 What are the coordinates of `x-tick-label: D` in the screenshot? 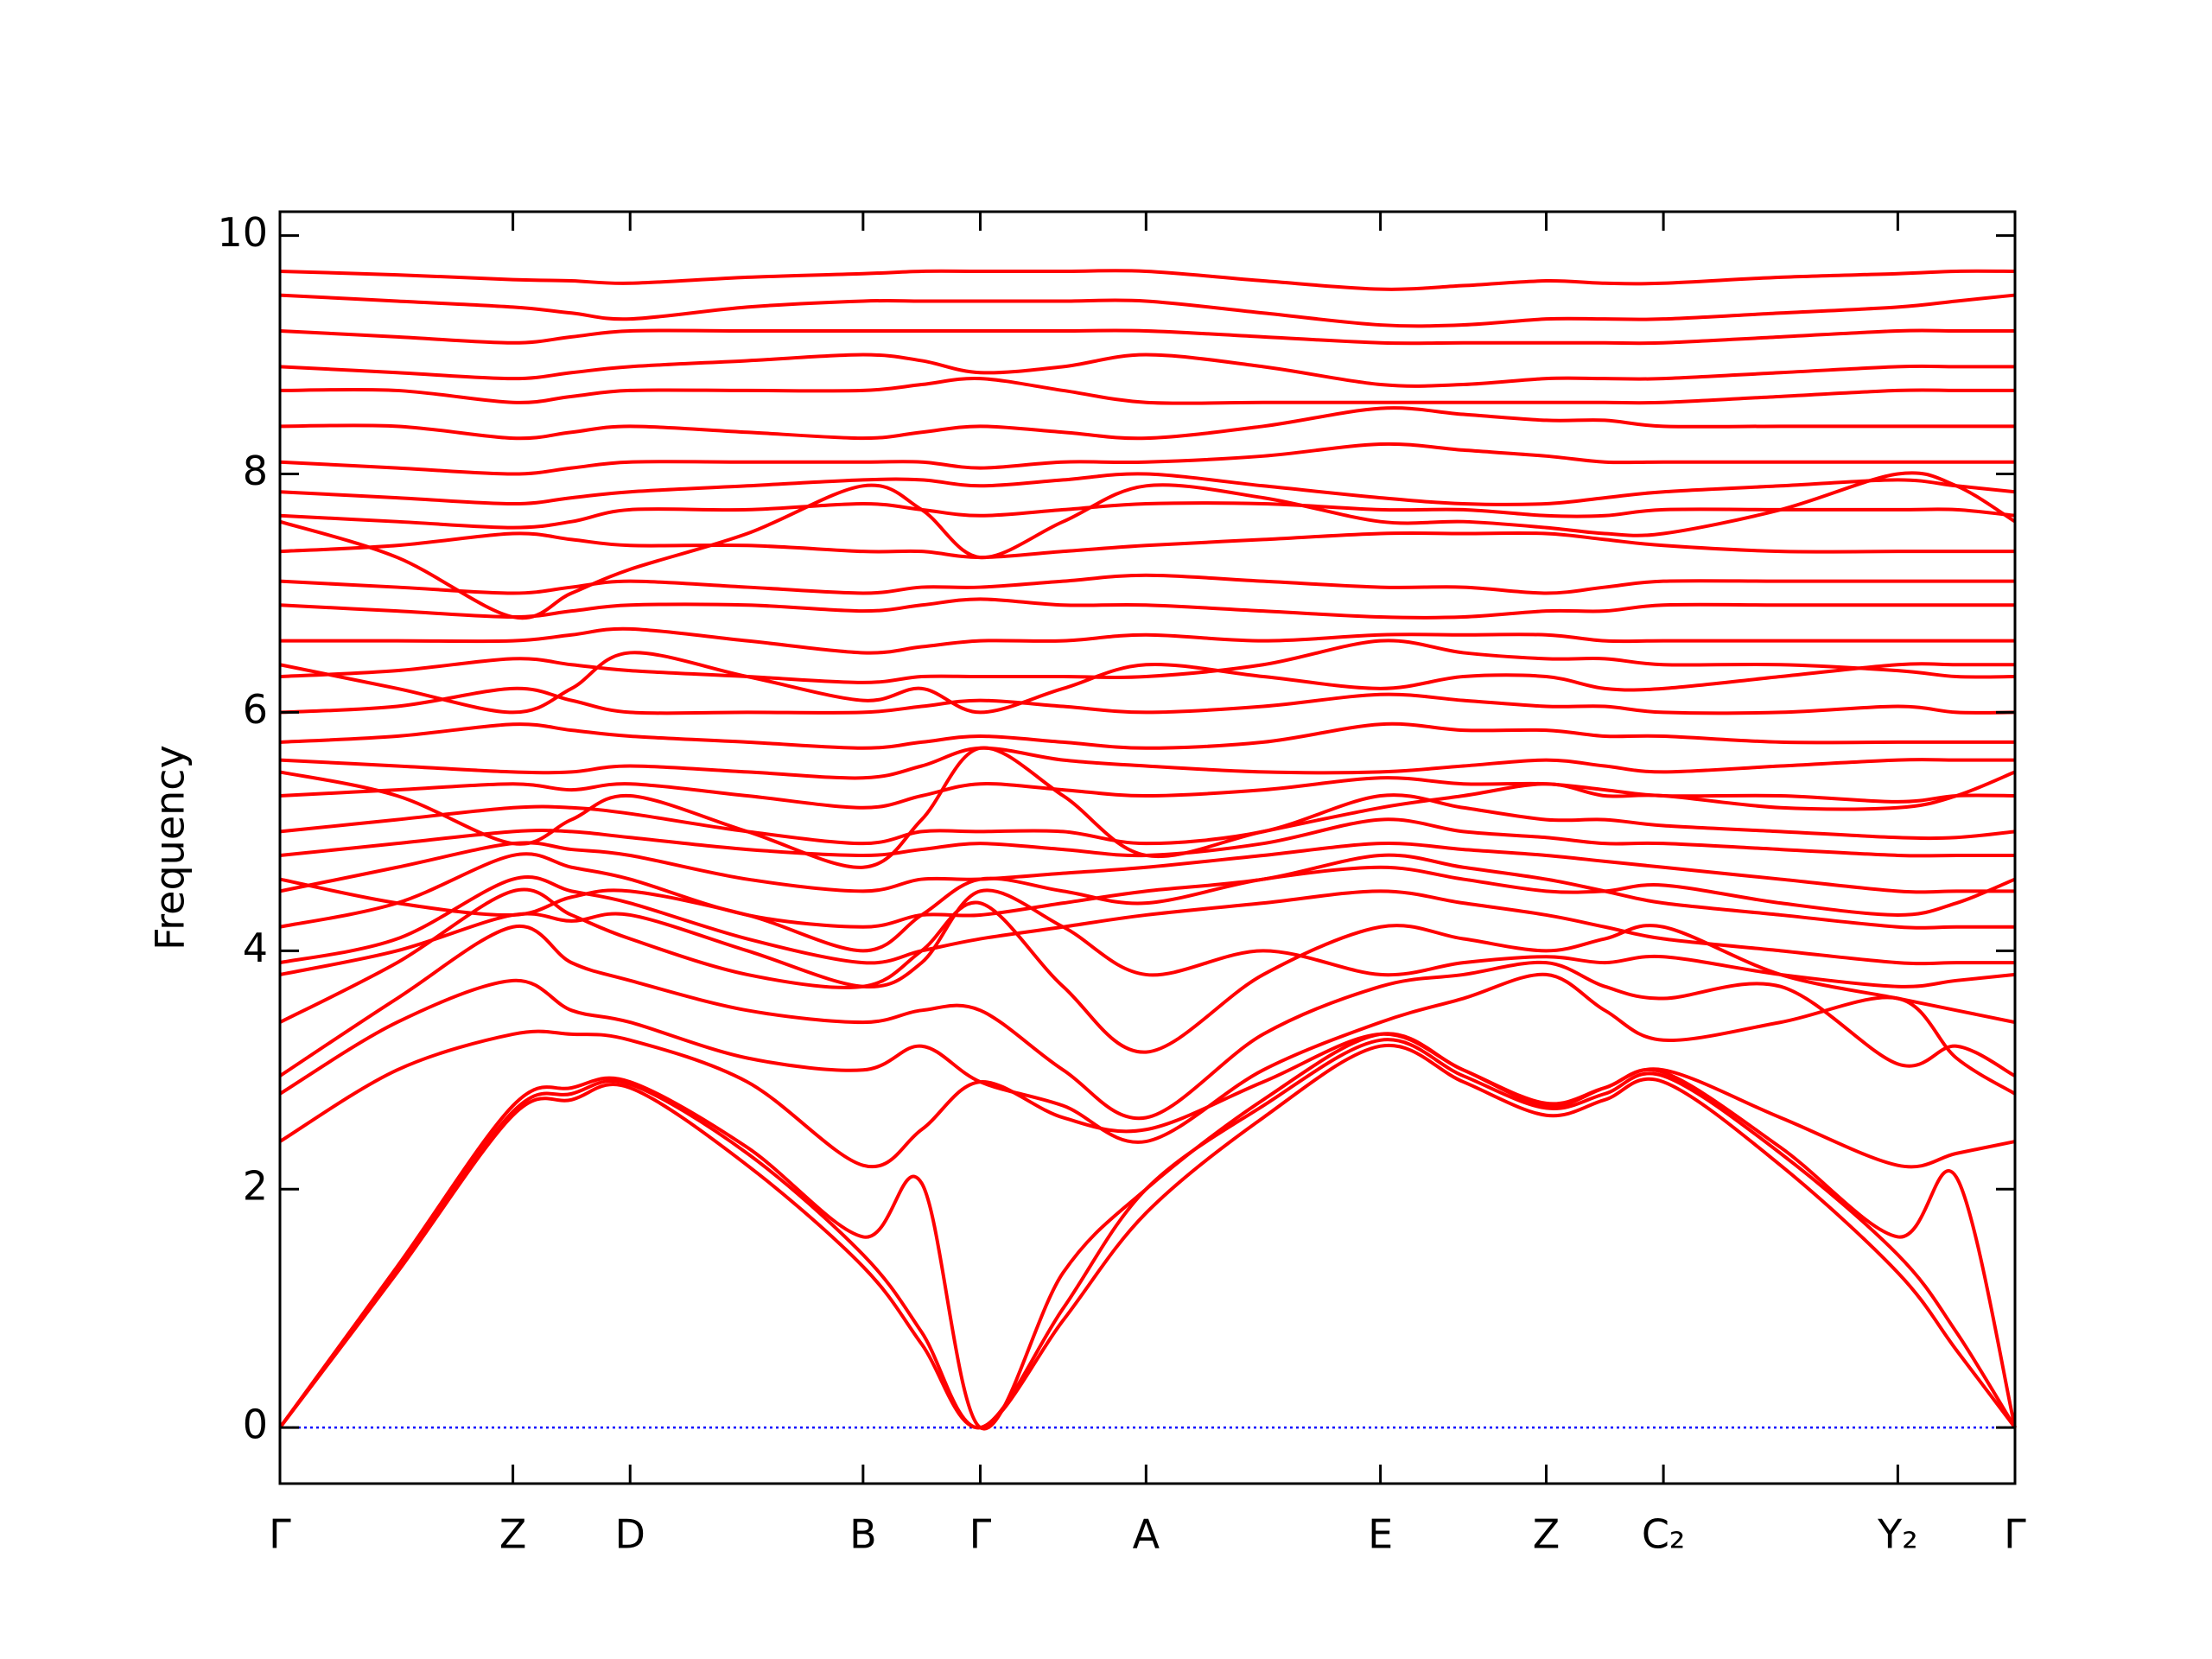 It's located at (630, 1534).